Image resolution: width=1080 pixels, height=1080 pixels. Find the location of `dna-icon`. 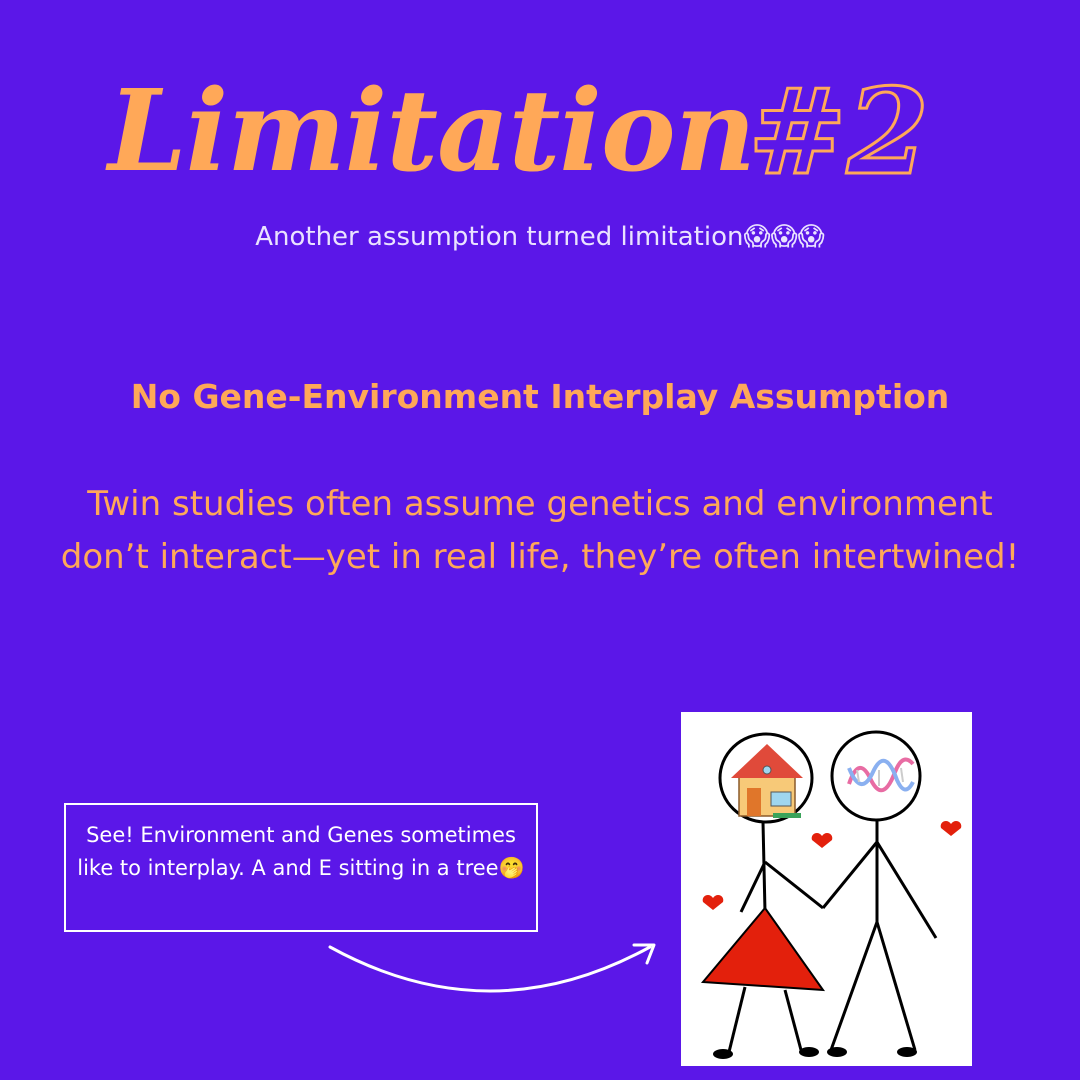

dna-icon is located at coordinates (881, 775).